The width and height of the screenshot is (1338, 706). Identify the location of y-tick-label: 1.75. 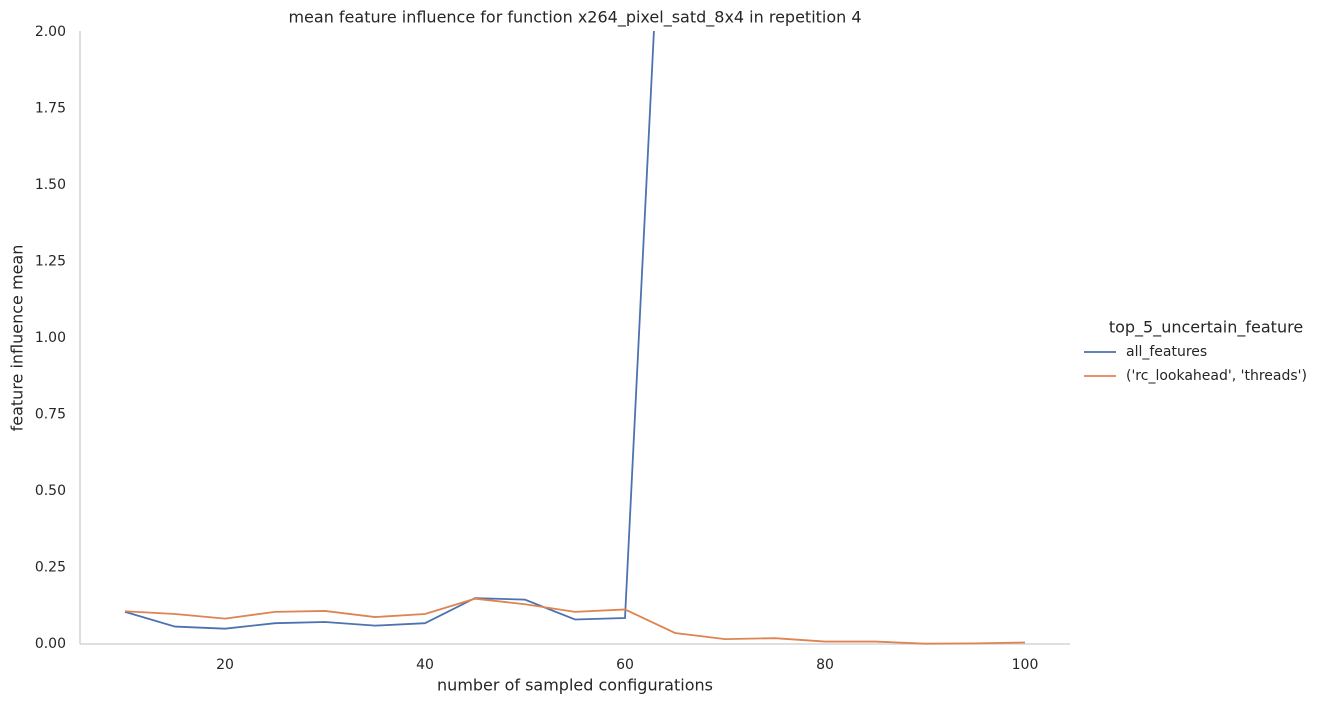
(50, 109).